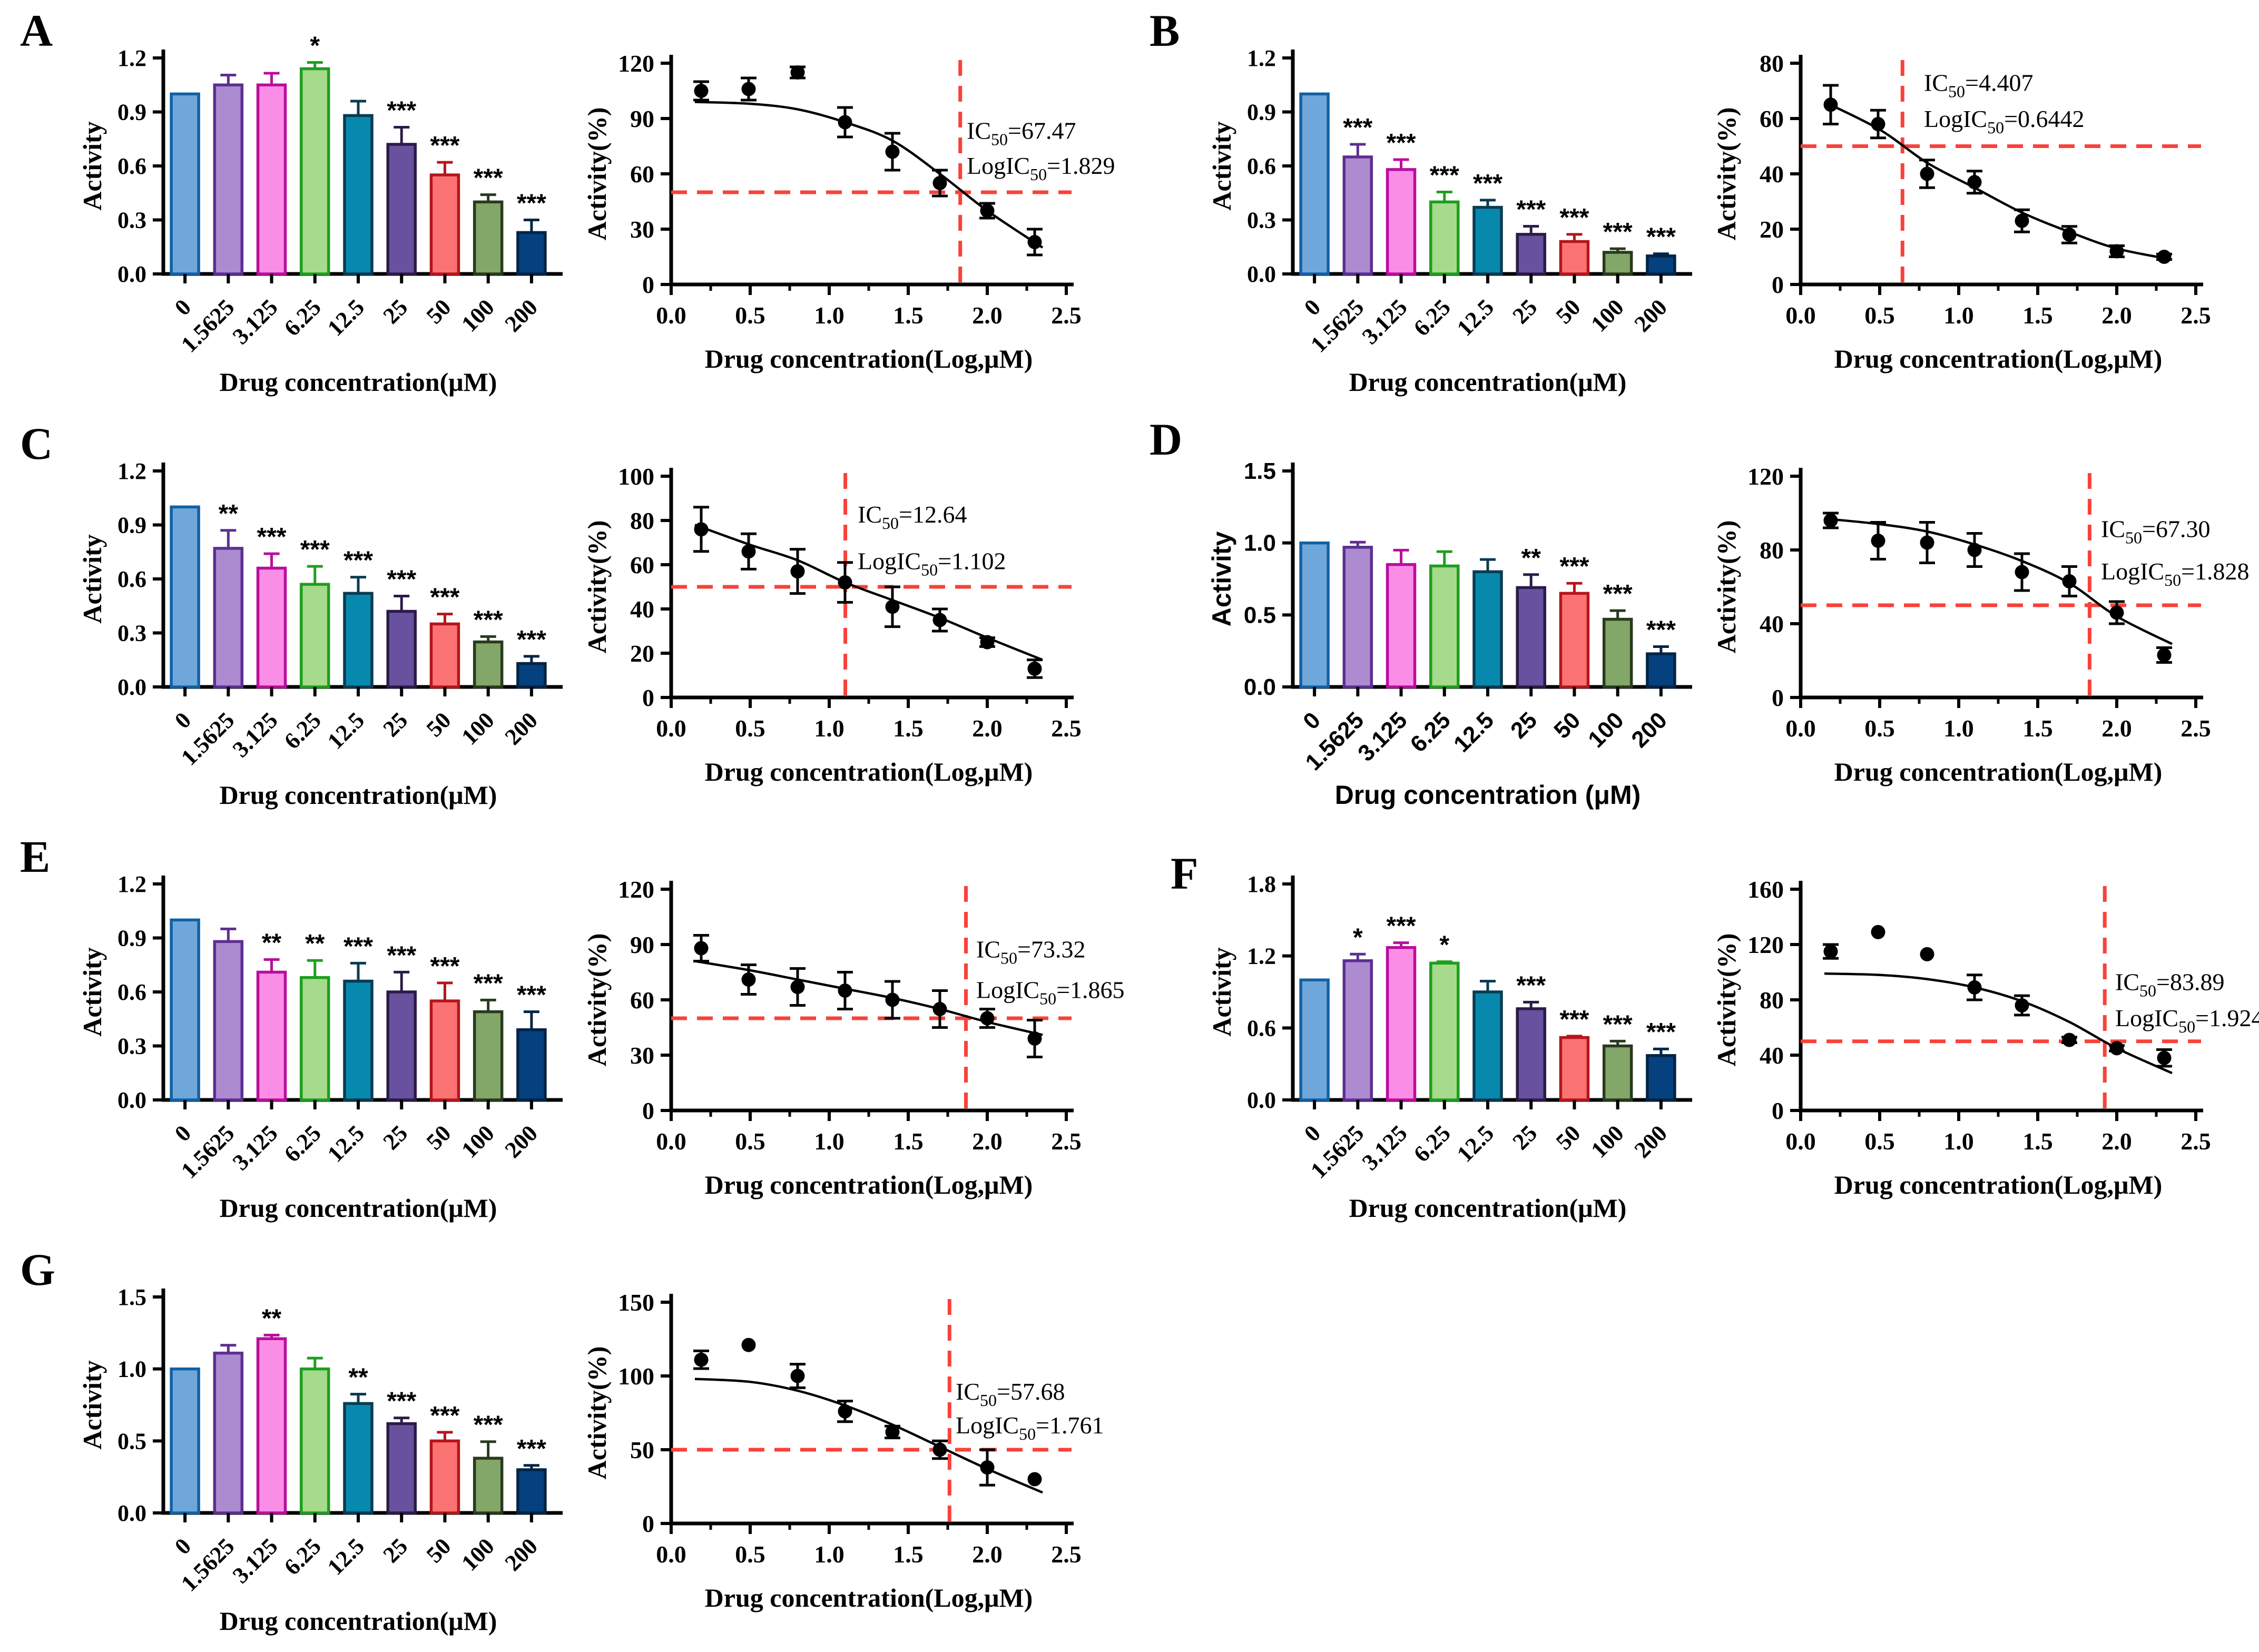 This screenshot has width=2259, height=1652. Describe the element at coordinates (1010, 1394) in the screenshot. I see `ic50-annotation: IC50=57.68` at that location.